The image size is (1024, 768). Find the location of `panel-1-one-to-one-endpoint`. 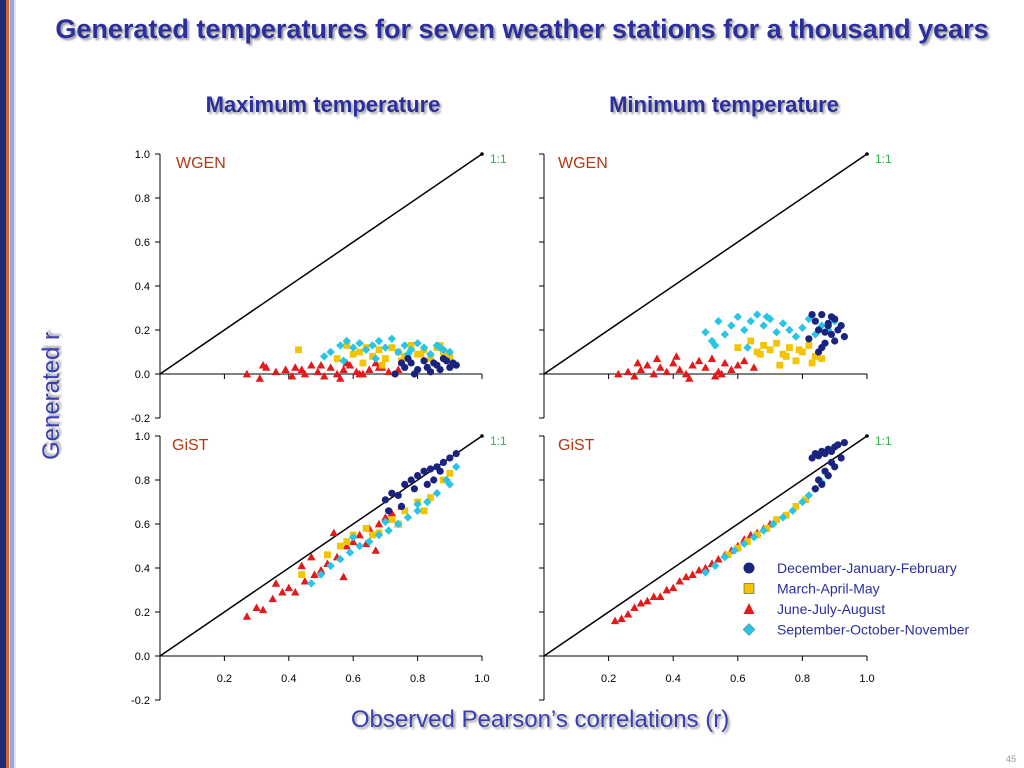

panel-1-one-to-one-endpoint is located at coordinates (482, 154).